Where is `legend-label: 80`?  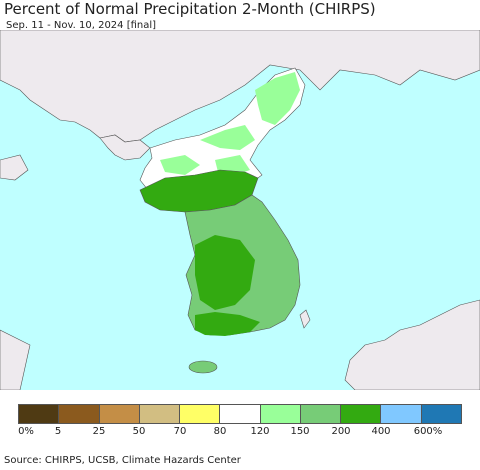
legend-label: 80 is located at coordinates (220, 431).